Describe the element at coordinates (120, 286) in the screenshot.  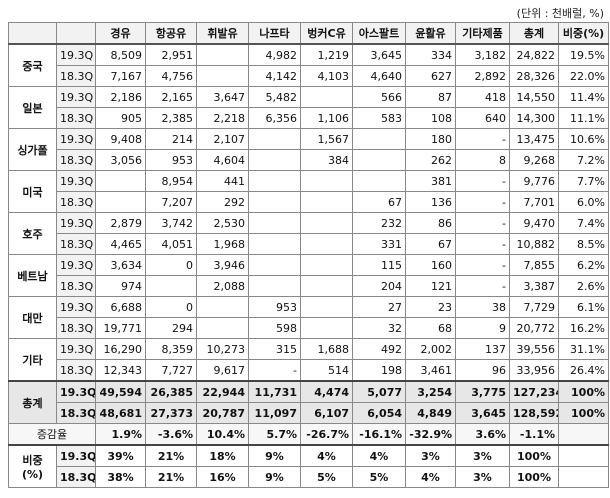
I see `value-cell: 974` at that location.